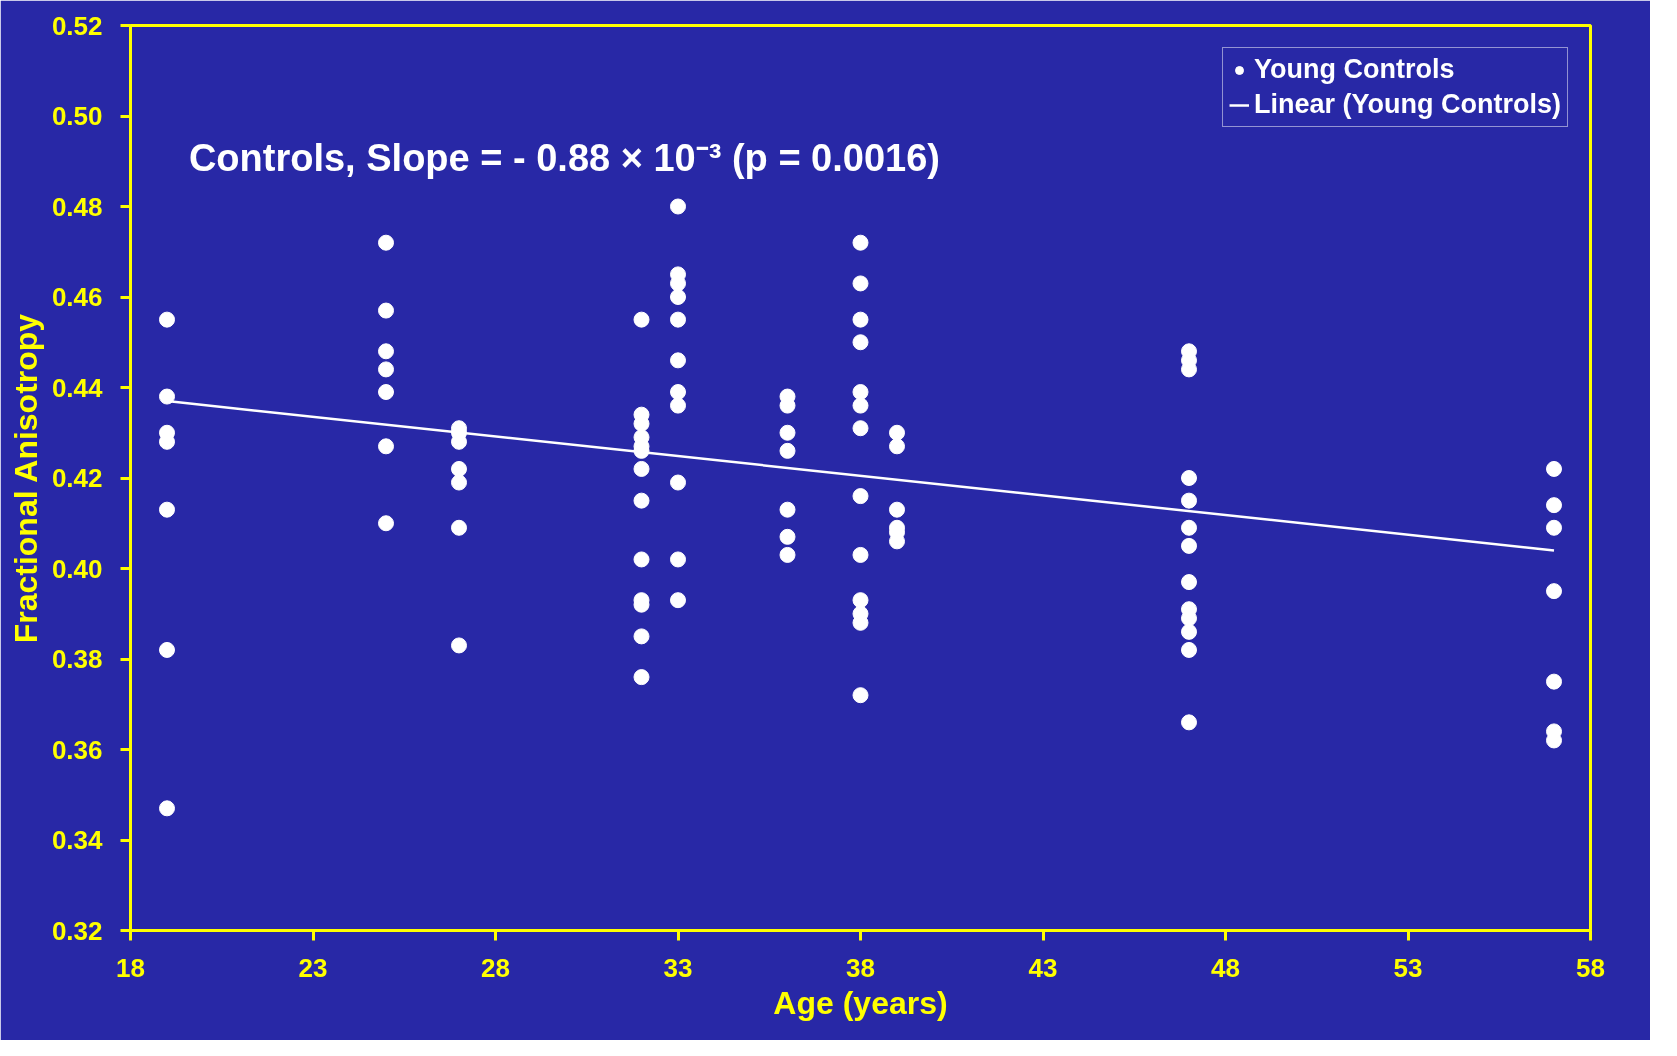 This screenshot has width=1677, height=1056. I want to click on x-tick-label: 58, so click(1590, 967).